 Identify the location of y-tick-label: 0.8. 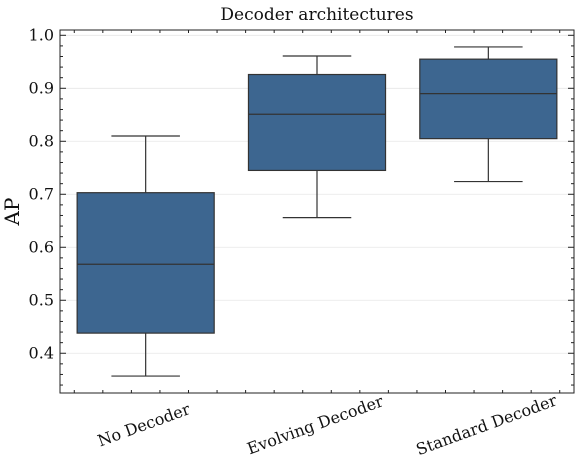
(41, 140).